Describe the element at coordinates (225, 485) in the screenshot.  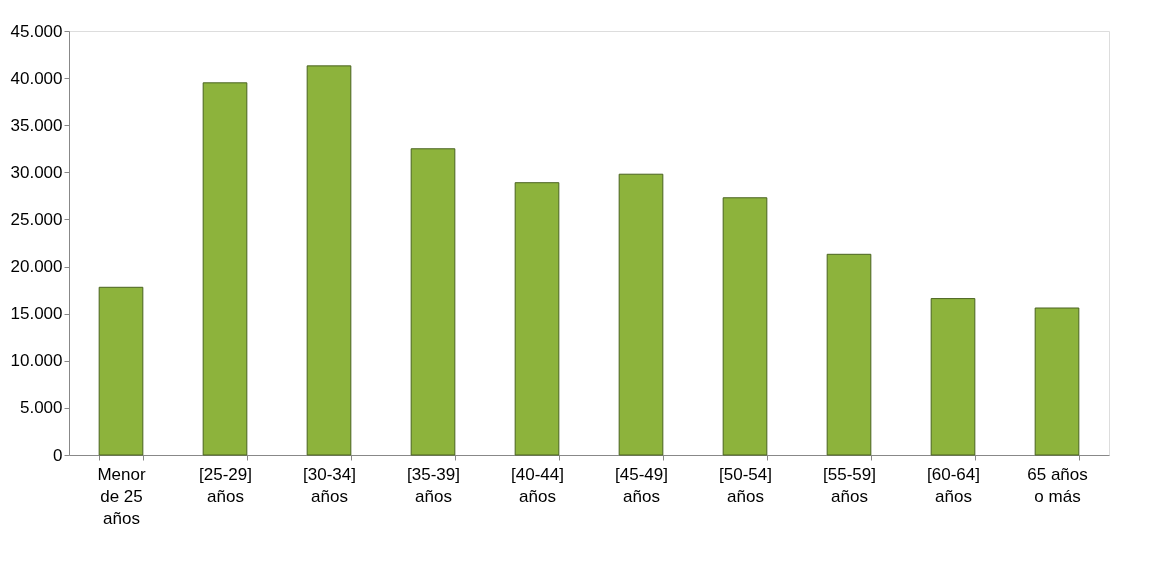
I see `x-tick-label: [25-29] años` at that location.